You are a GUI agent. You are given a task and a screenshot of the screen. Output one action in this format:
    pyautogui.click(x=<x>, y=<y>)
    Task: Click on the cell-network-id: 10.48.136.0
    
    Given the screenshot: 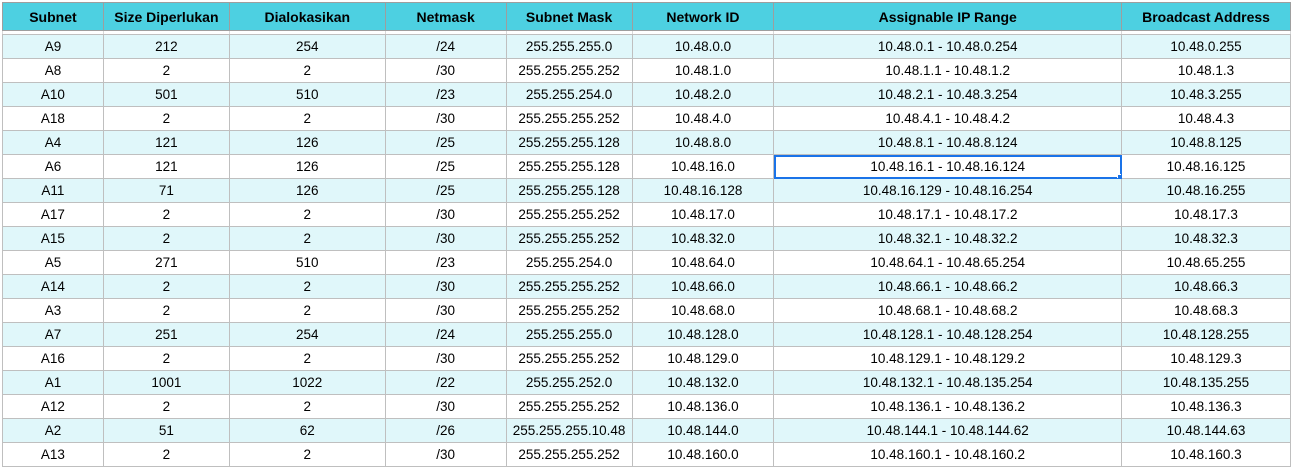 What is the action you would take?
    pyautogui.click(x=703, y=406)
    